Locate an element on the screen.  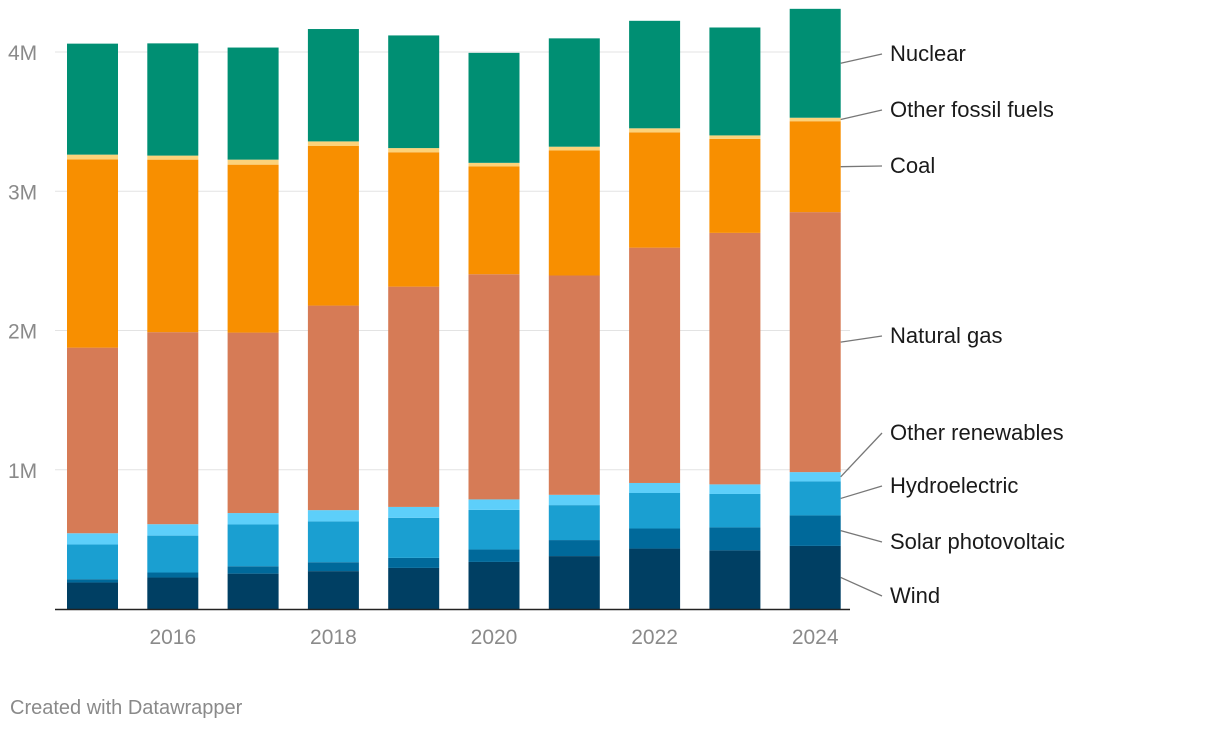
bar-segment-hydroelectric-2023 is located at coordinates (735, 510).